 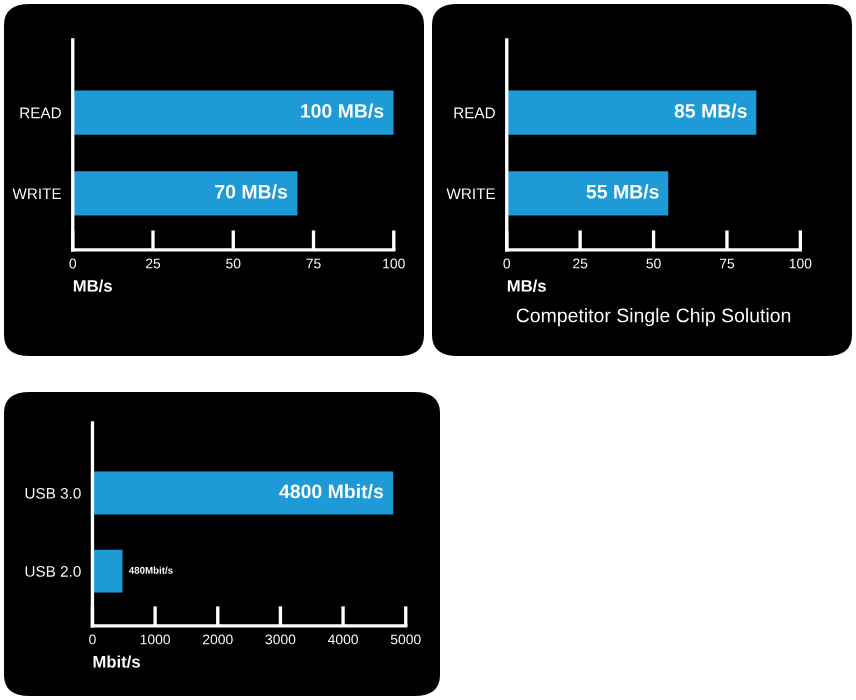 What do you see at coordinates (622, 191) in the screenshot?
I see `data-label: 55 MB/s` at bounding box center [622, 191].